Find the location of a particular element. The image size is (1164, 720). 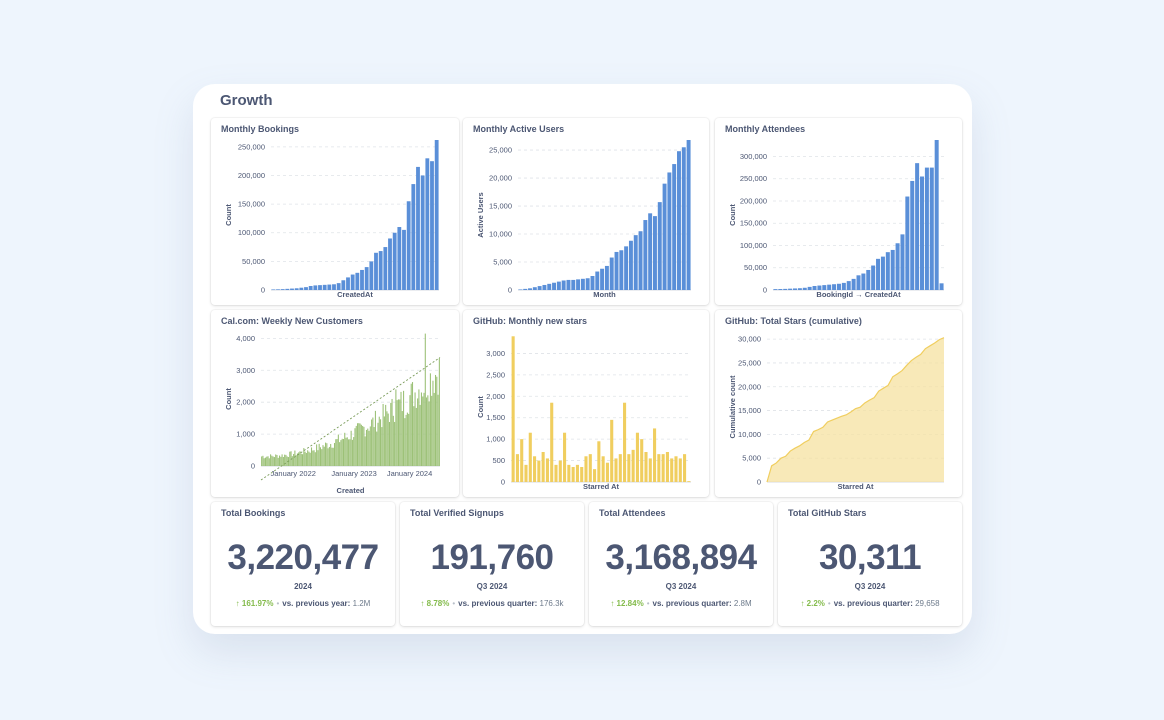

y-tick-label: 4,000 is located at coordinates (245, 338).